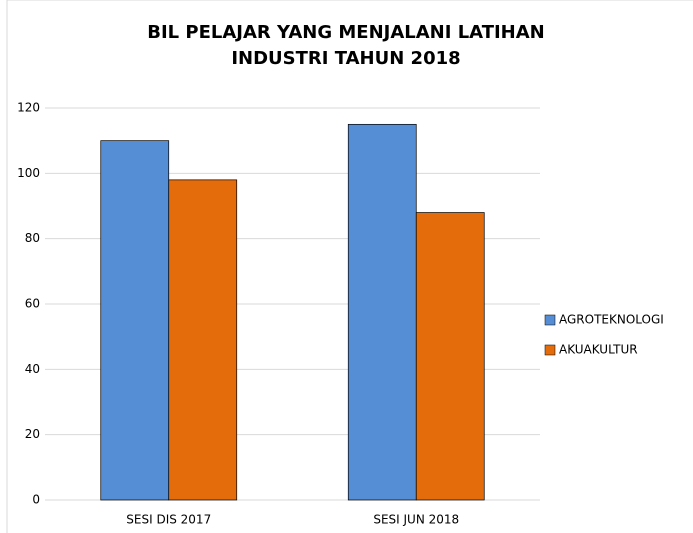 This screenshot has width=693, height=533. Describe the element at coordinates (32, 238) in the screenshot. I see `y-tick-label: 80` at that location.